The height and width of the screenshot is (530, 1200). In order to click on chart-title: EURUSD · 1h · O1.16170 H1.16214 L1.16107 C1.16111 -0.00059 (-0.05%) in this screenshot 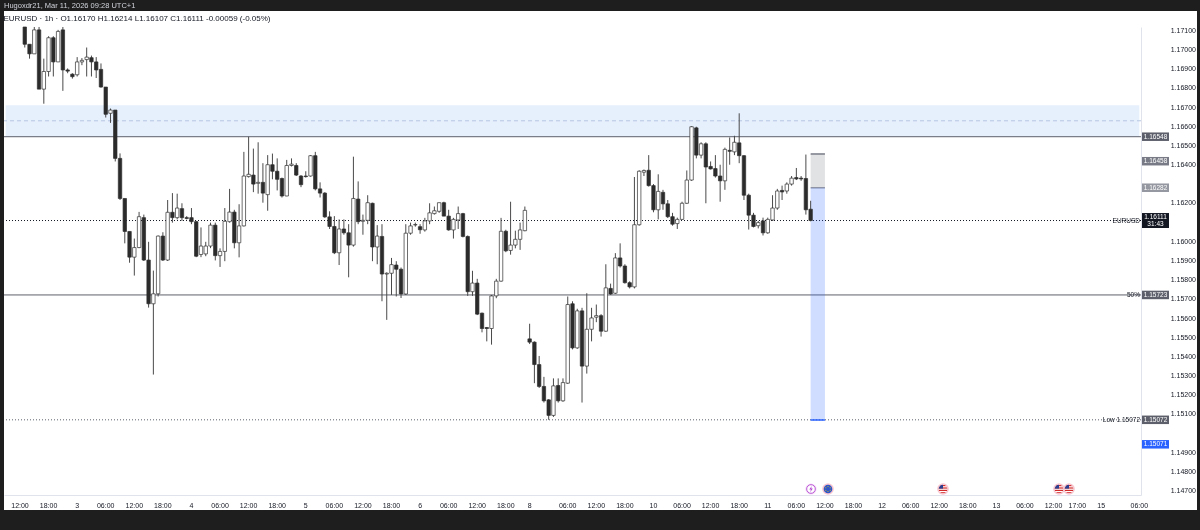, I will do `click(137, 18)`.